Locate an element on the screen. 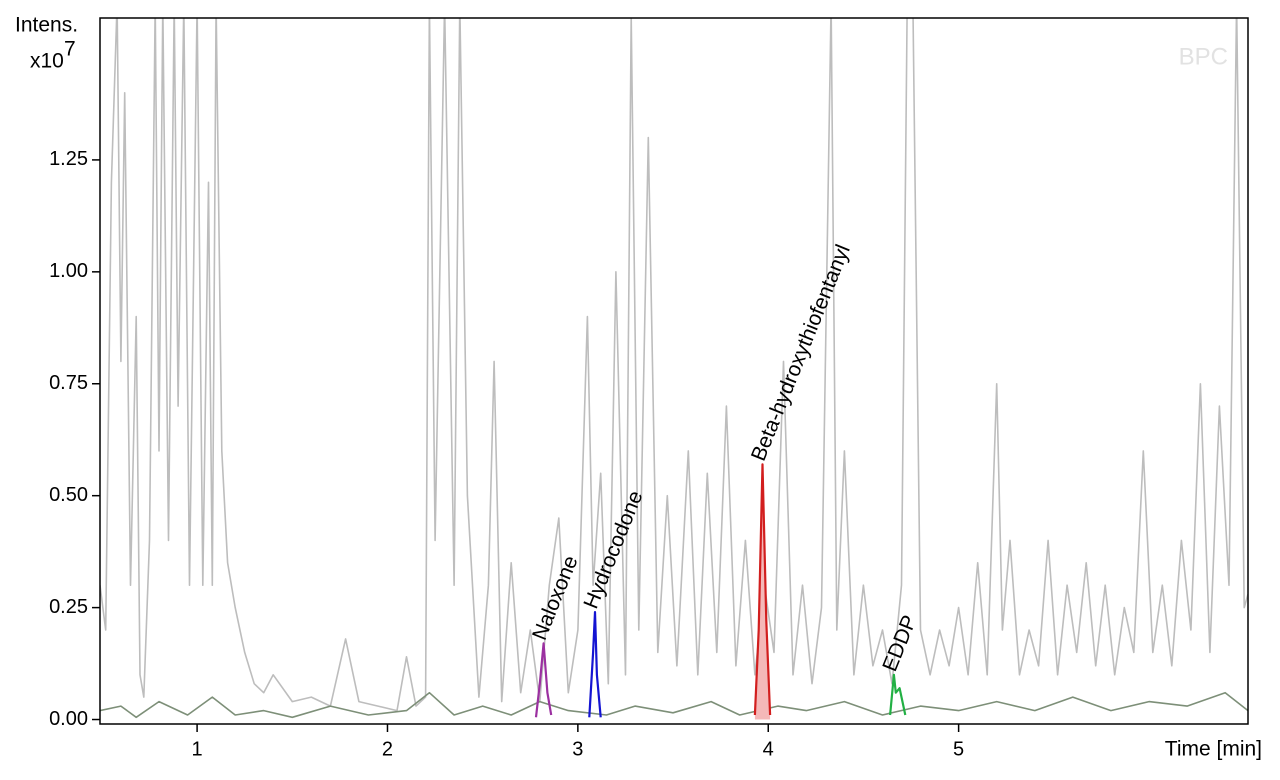 Image resolution: width=1280 pixels, height=780 pixels. y-tick-label: 0.50 is located at coordinates (68, 495).